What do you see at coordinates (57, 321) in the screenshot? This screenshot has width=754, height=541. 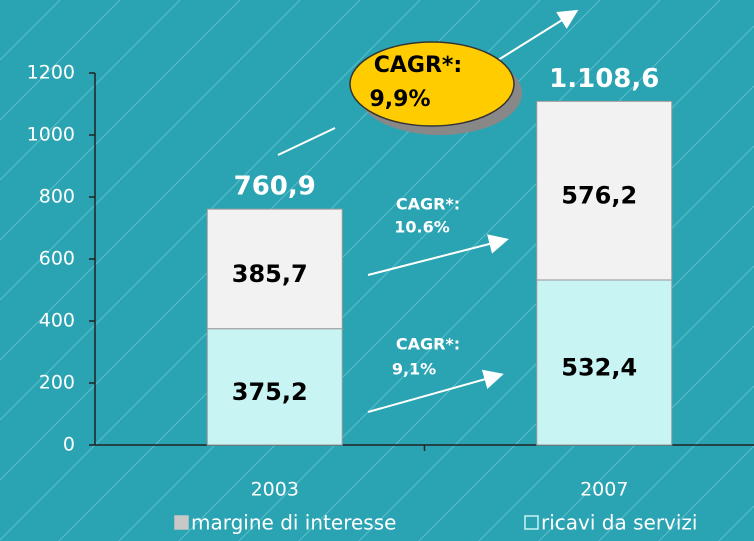 I see `y-tick-label: 400` at bounding box center [57, 321].